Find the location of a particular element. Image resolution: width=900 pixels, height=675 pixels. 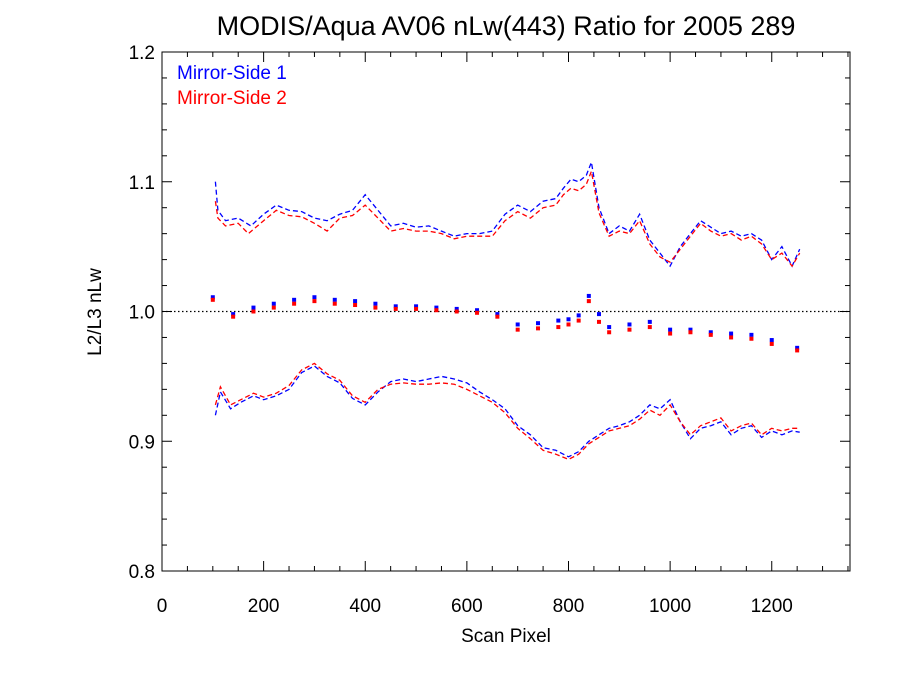

y-tick-label: 1.1 is located at coordinates (142, 183).